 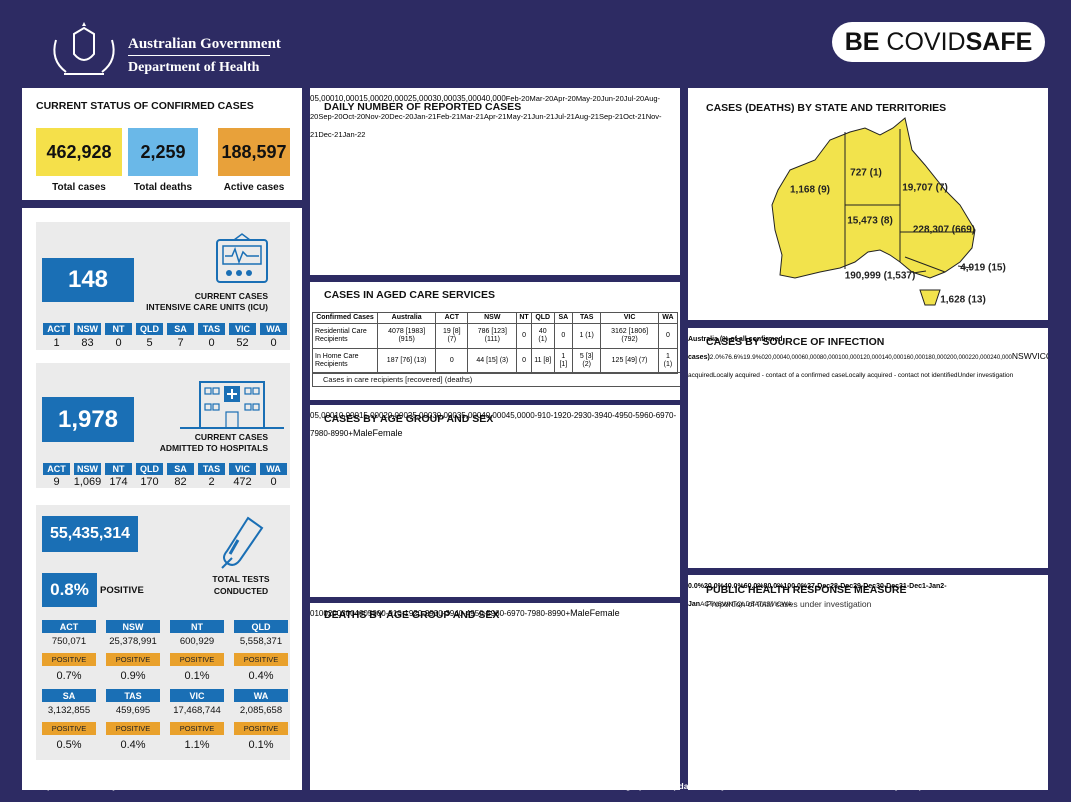 I want to click on y-tick-label: 20.0%, so click(x=713, y=586).